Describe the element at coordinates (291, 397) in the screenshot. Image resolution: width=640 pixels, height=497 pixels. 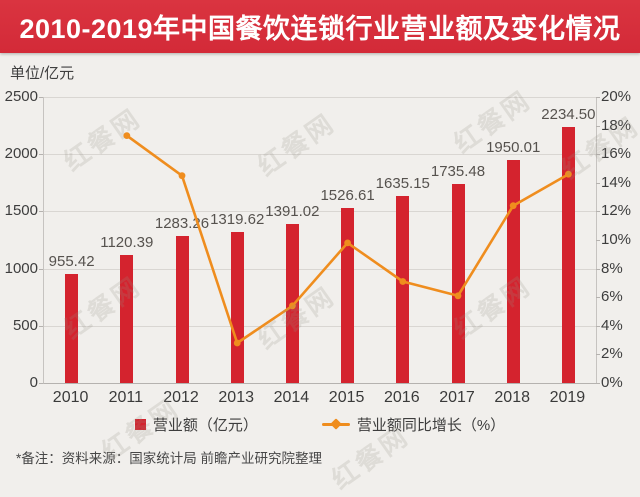
I see `x-tick-label-2014: 2014` at that location.